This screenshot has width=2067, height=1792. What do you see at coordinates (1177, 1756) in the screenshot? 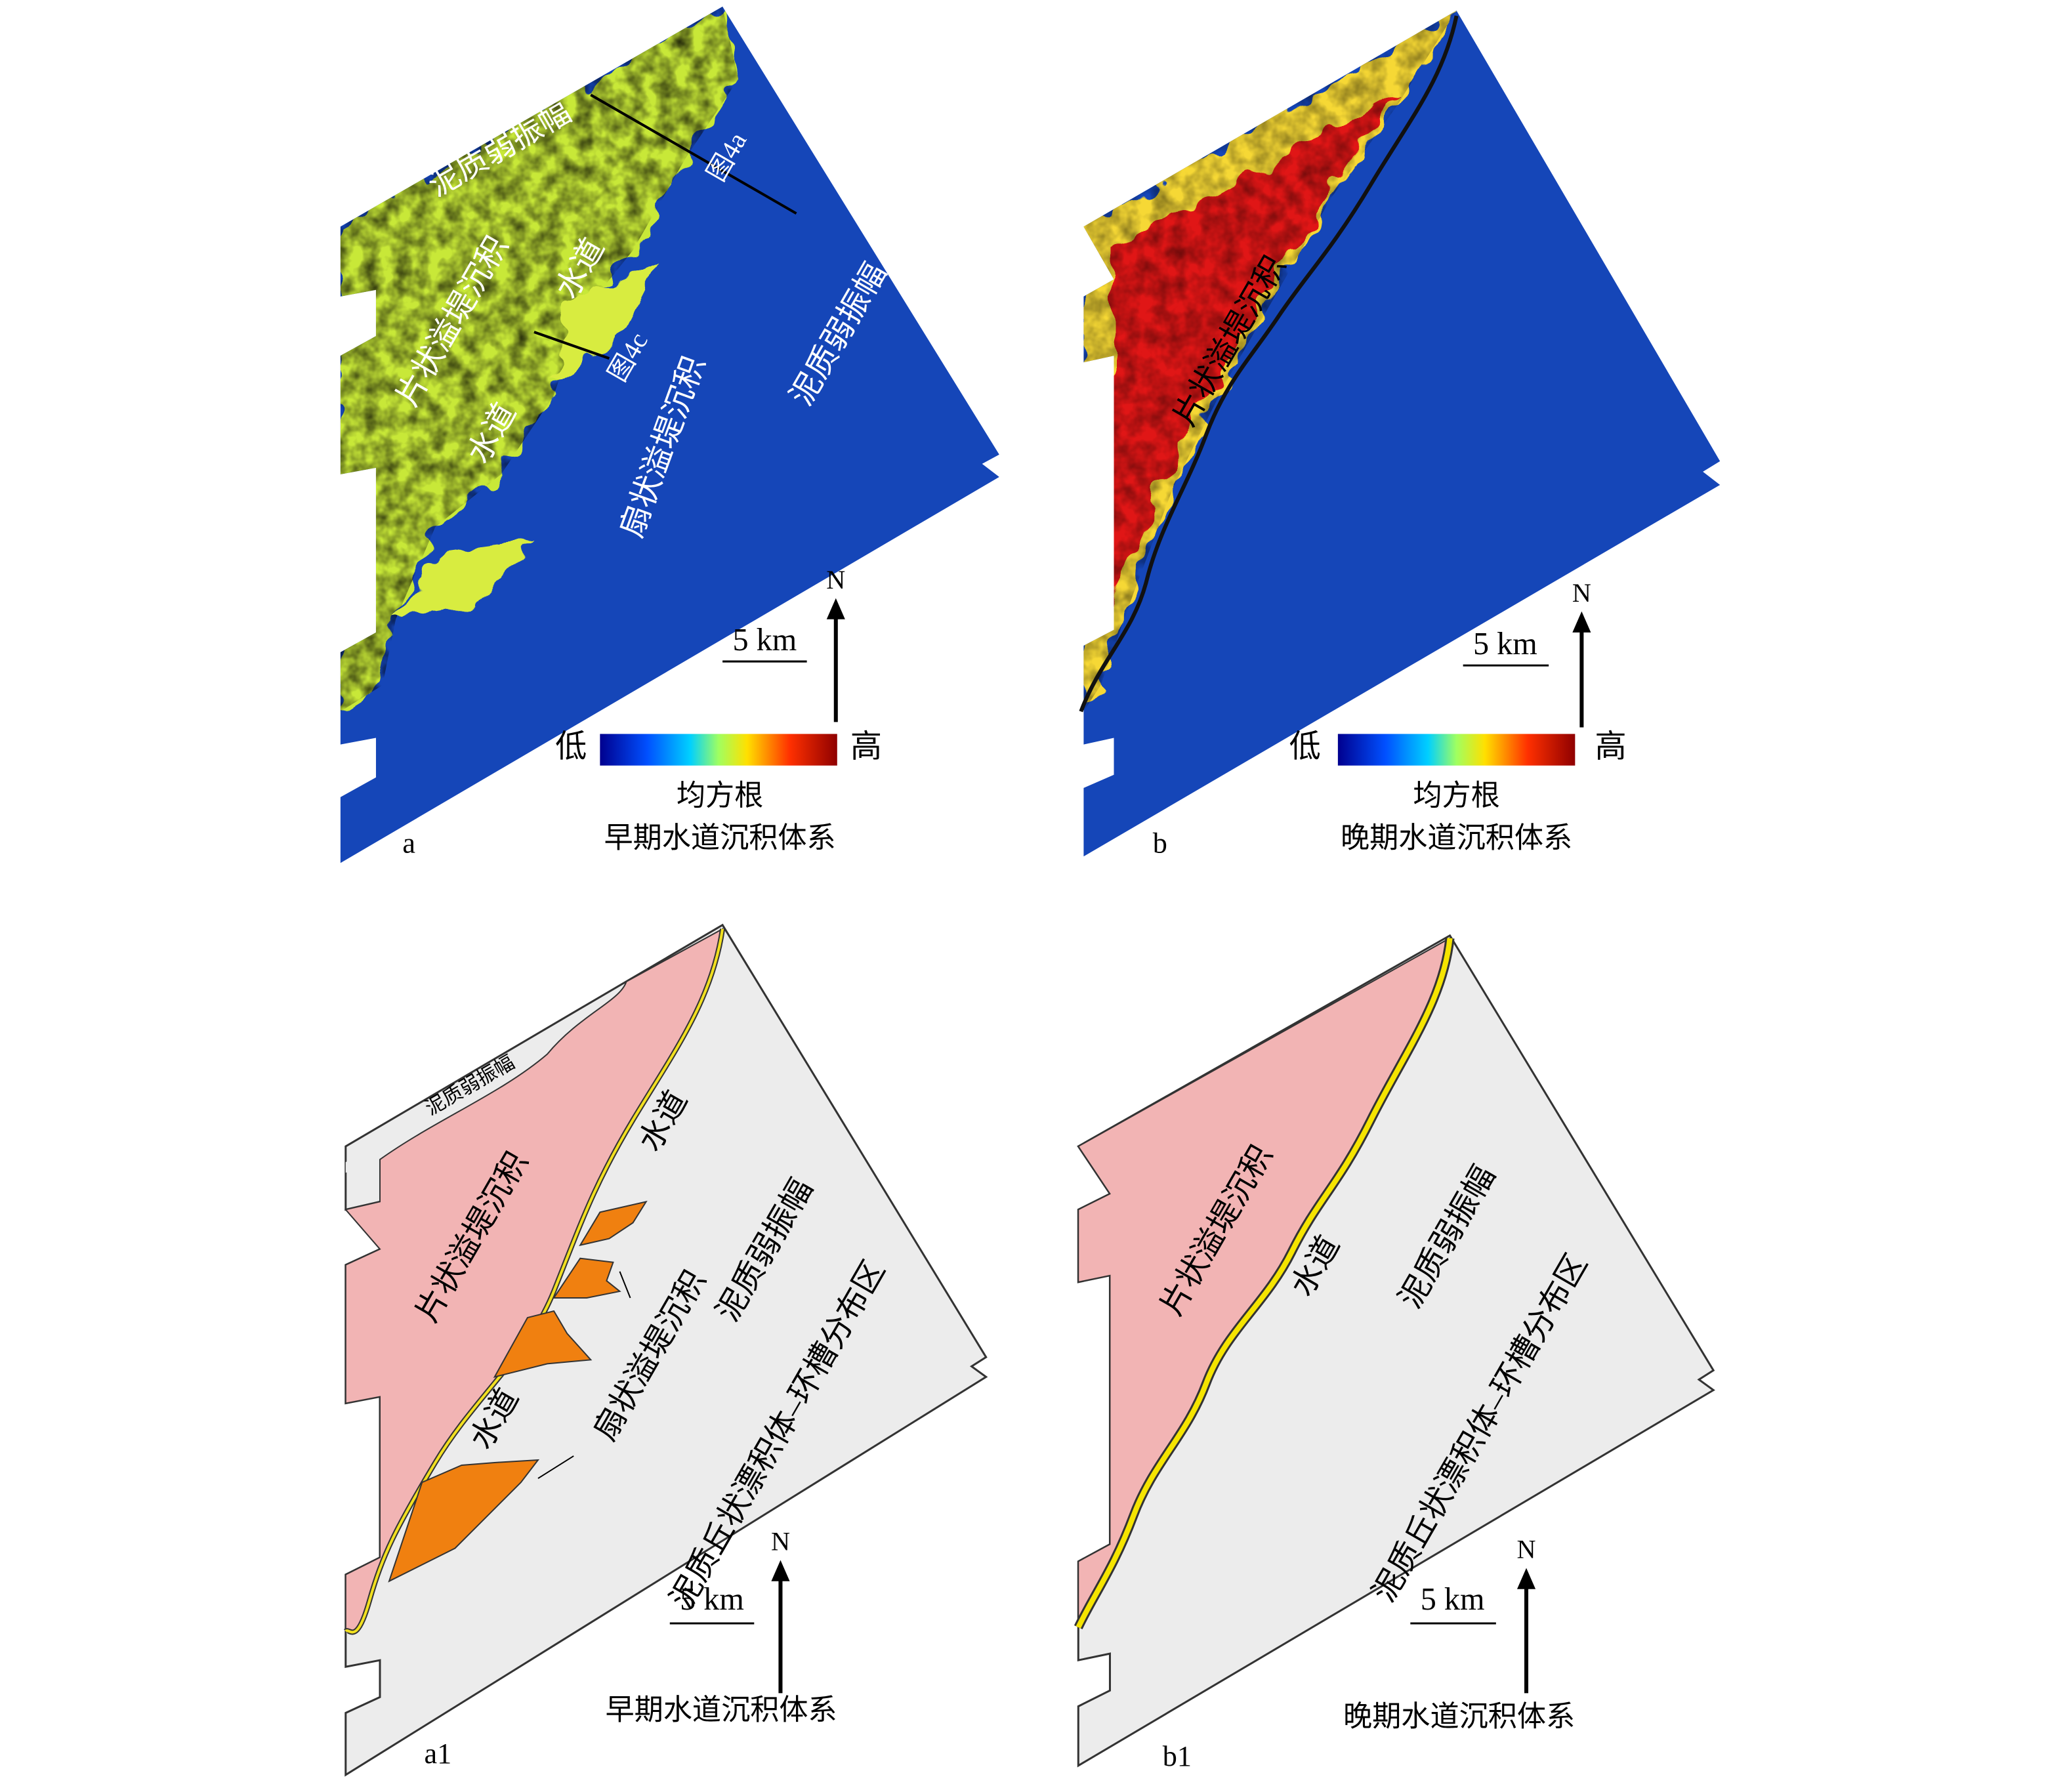
I see `panel-letter: b1` at bounding box center [1177, 1756].